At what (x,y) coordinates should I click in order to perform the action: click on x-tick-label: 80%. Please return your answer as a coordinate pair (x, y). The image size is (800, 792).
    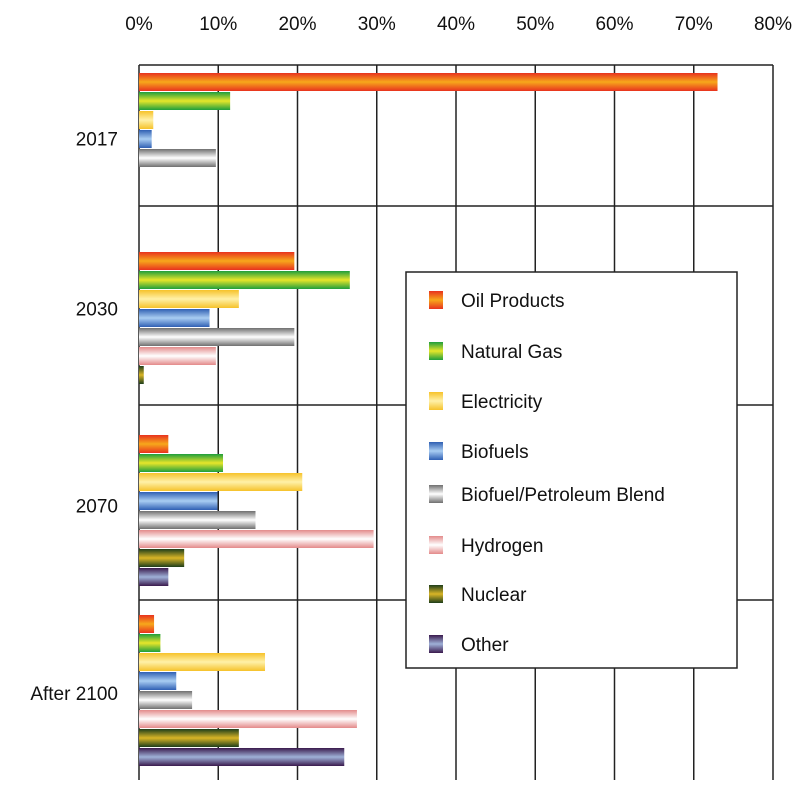
    Looking at the image, I should click on (773, 24).